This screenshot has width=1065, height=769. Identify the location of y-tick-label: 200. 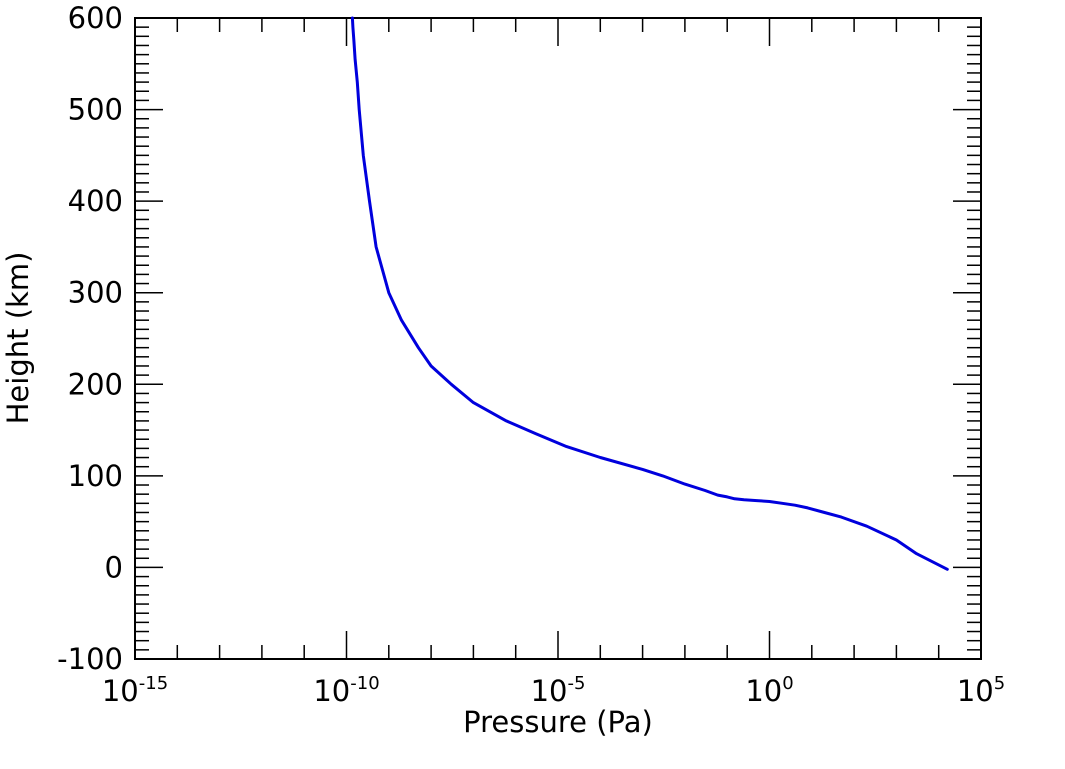
(95, 384).